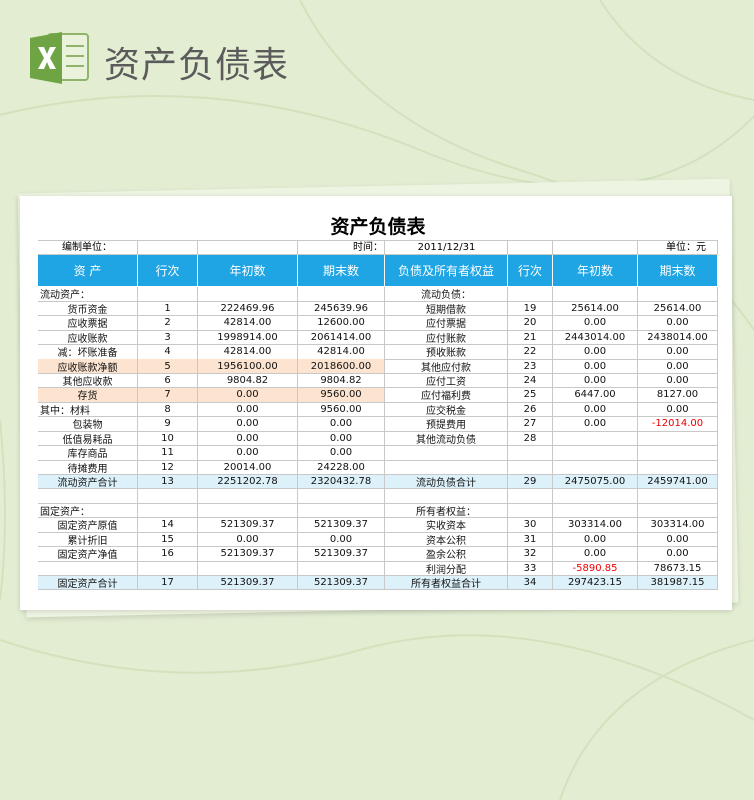 This screenshot has width=754, height=800. What do you see at coordinates (168, 439) in the screenshot?
I see `cell: 10` at bounding box center [168, 439].